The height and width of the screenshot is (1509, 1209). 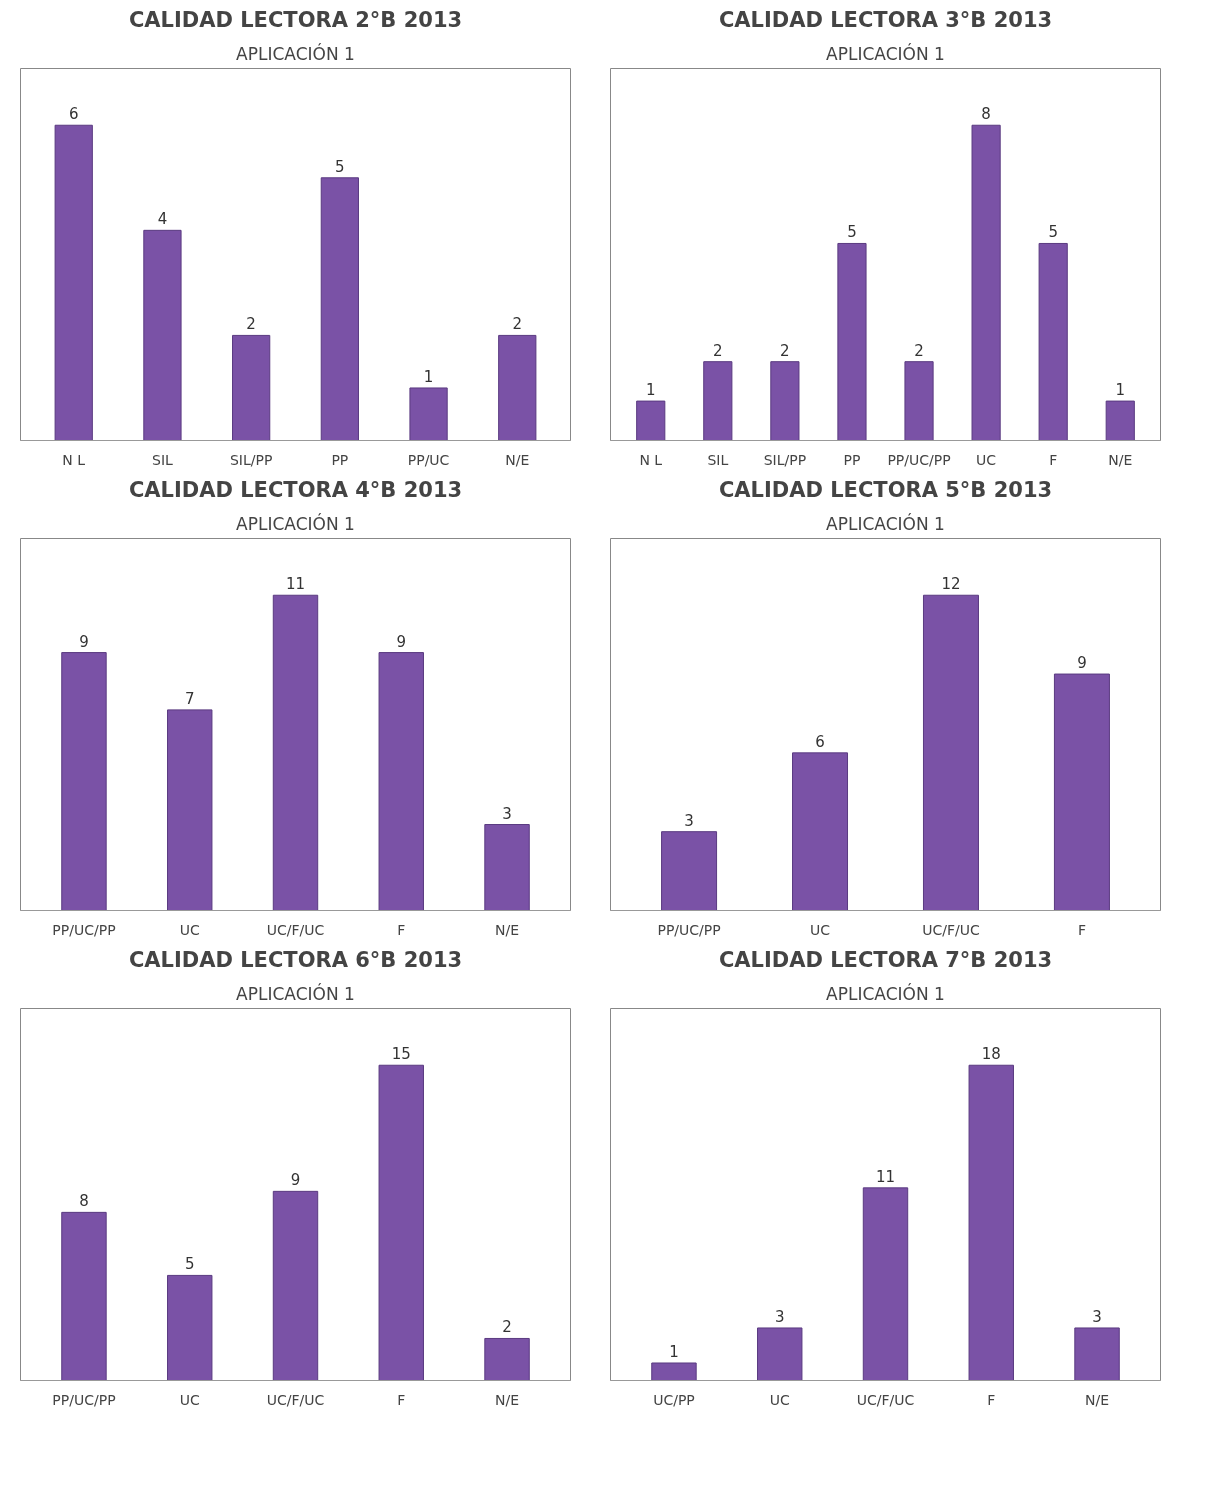 What do you see at coordinates (885, 959) in the screenshot?
I see `chart-title: CALIDAD LECTORA 7°B 2013` at bounding box center [885, 959].